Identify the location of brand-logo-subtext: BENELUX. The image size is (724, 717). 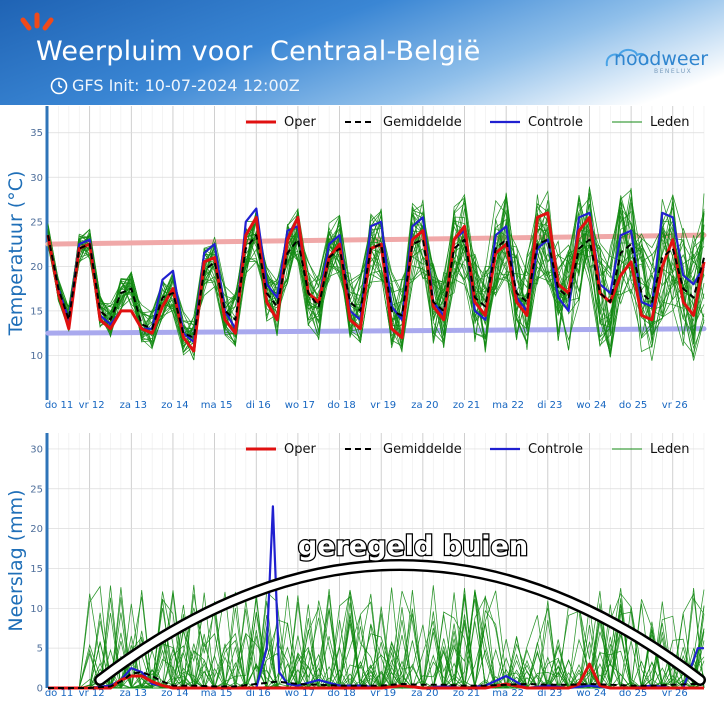
(673, 71).